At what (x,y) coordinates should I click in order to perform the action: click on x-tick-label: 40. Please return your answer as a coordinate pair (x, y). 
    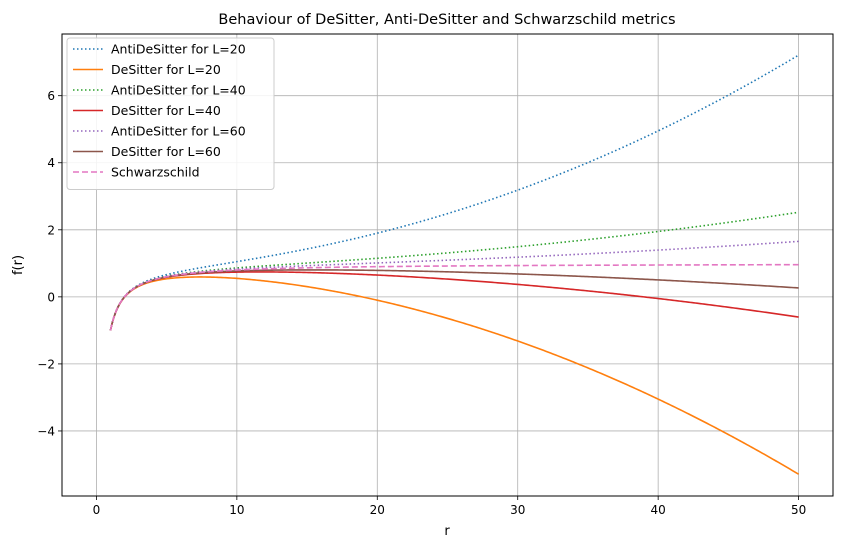
    Looking at the image, I should click on (658, 510).